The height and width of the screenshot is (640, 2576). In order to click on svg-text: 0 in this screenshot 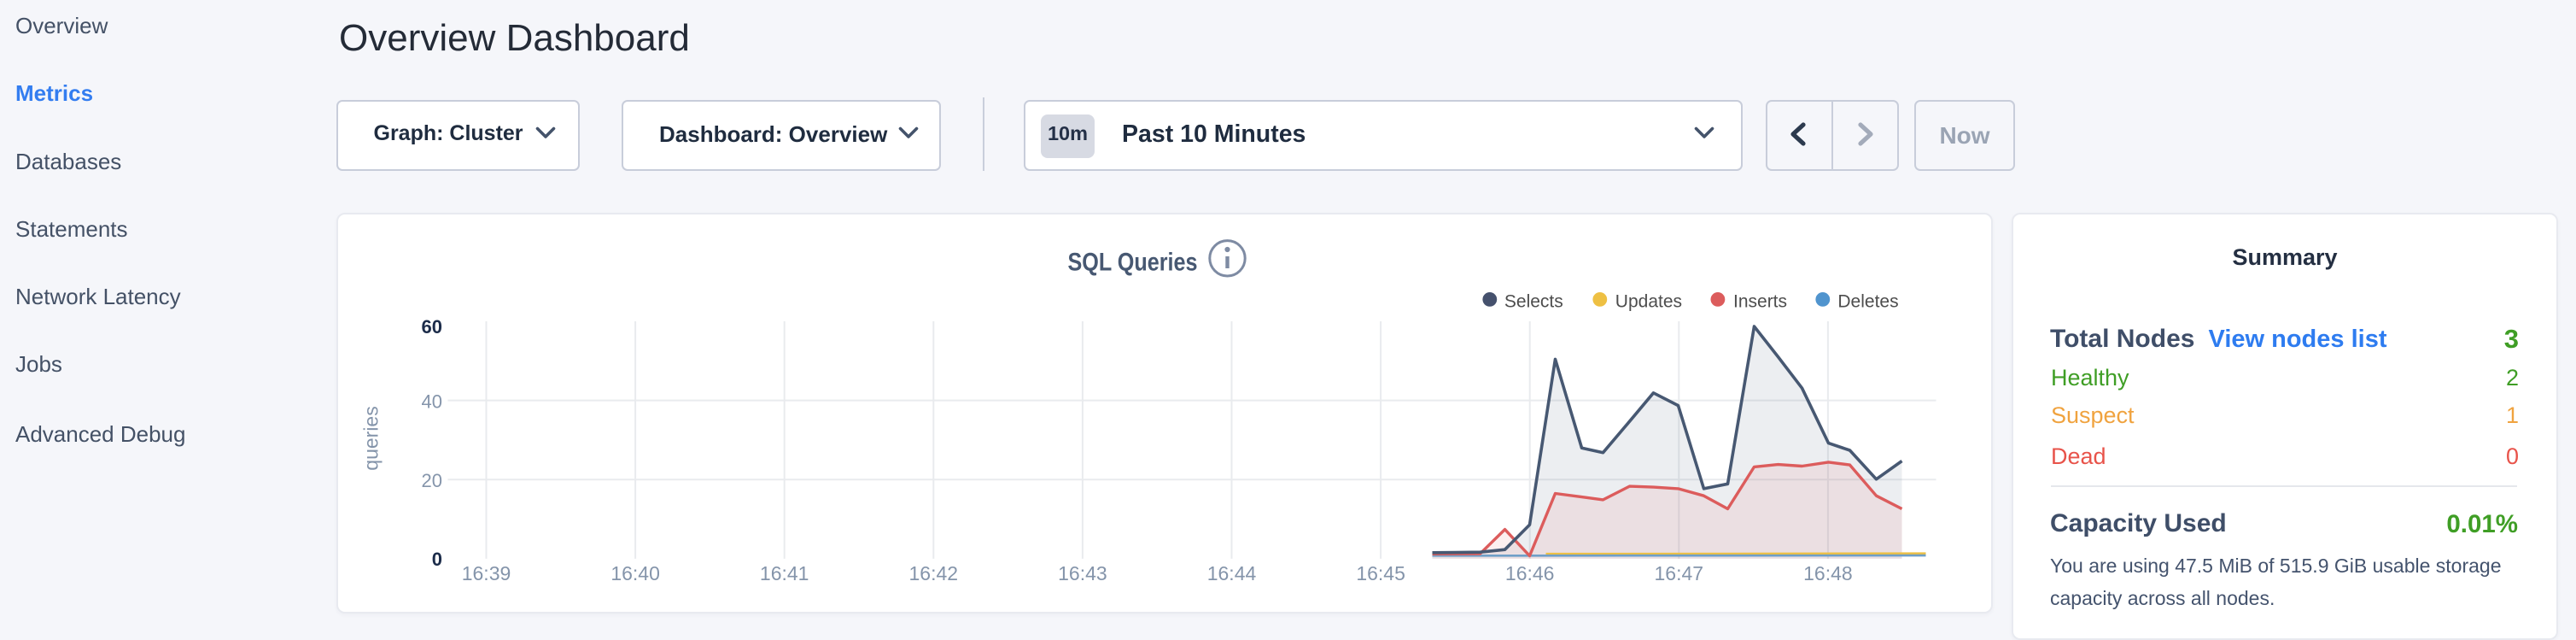, I will do `click(437, 560)`.